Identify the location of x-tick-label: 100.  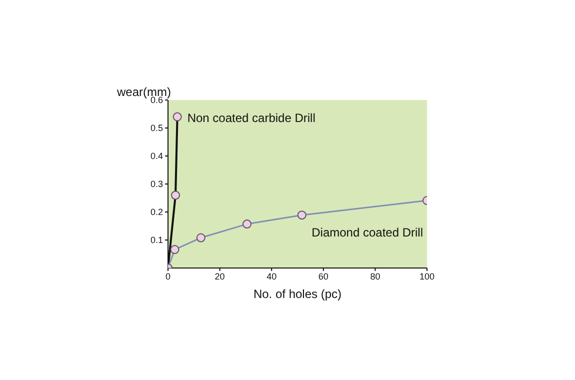
(427, 276).